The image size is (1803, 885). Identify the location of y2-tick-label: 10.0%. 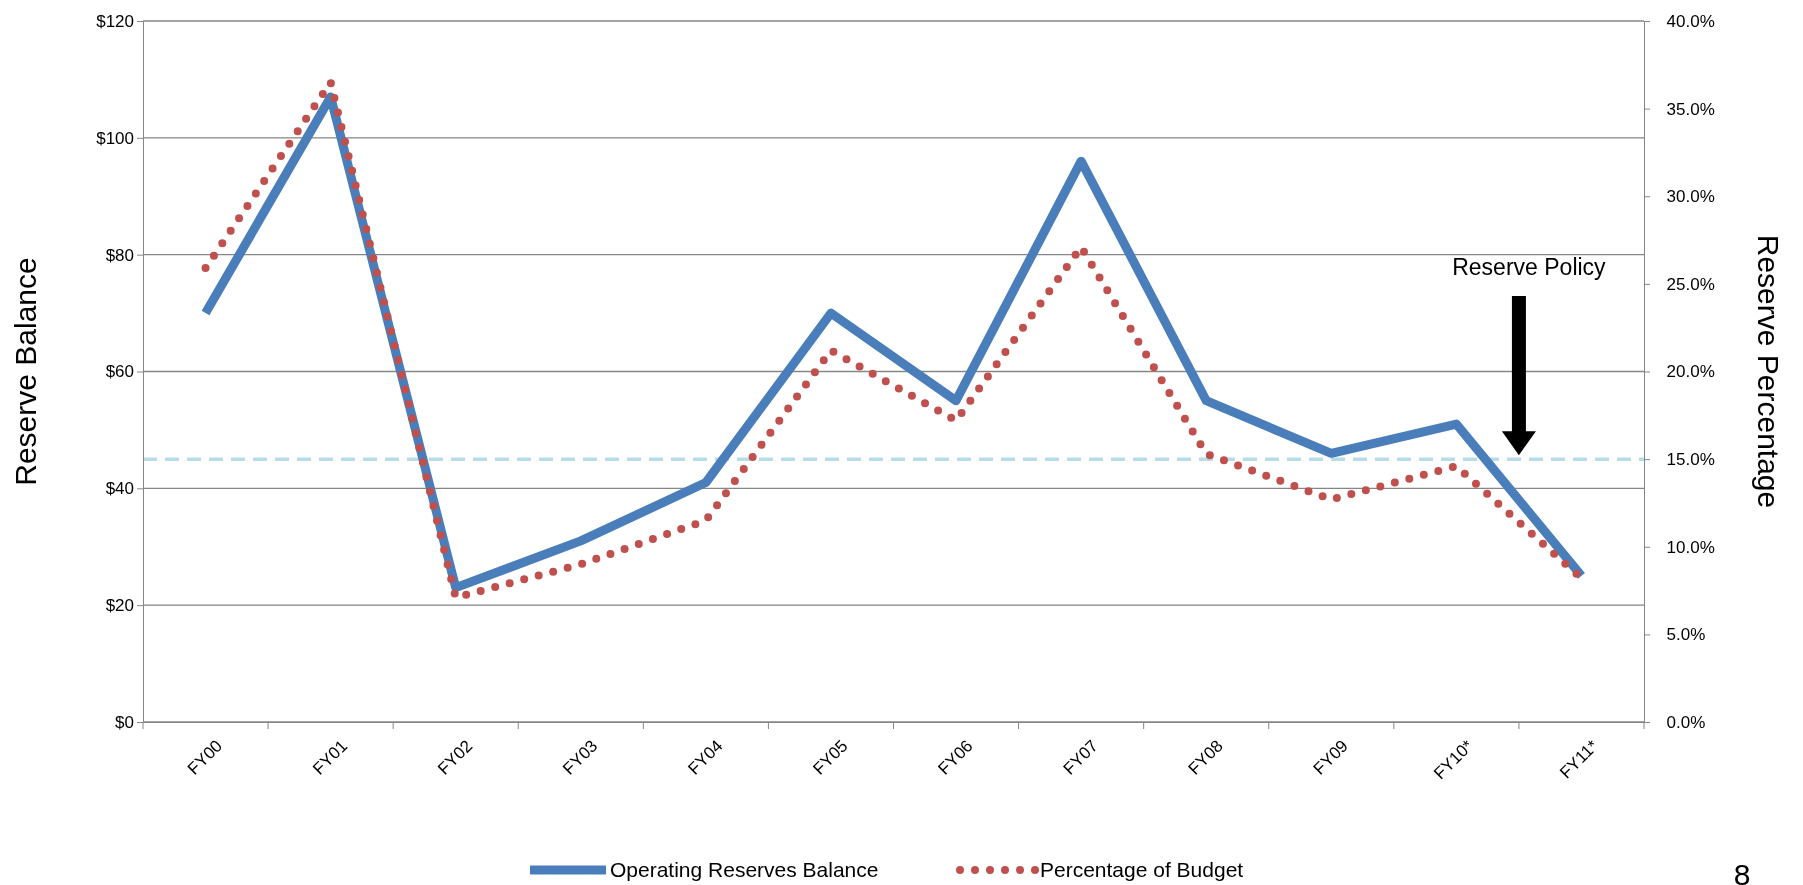
(1690, 547).